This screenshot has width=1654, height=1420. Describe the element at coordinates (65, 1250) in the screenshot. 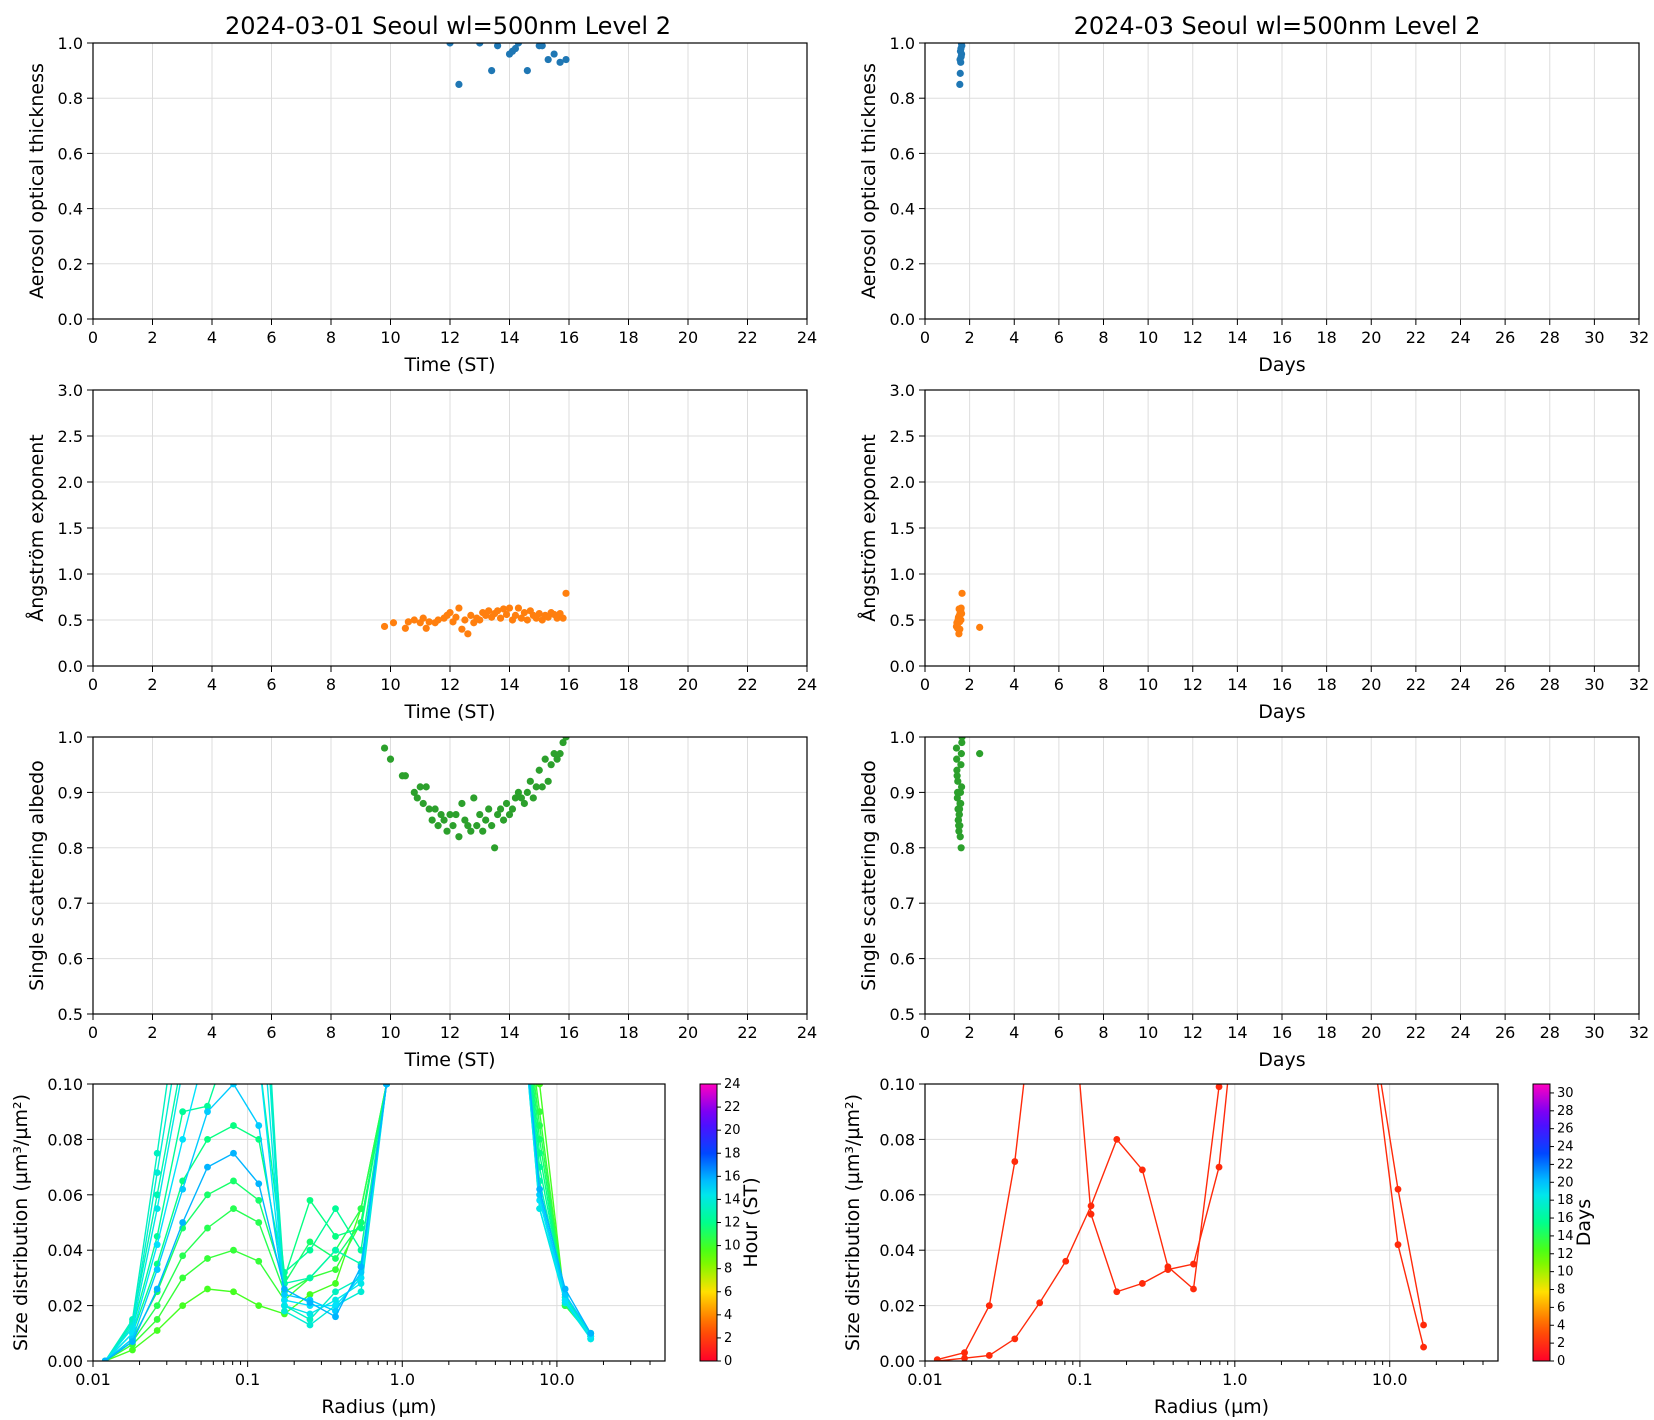

I see `y-tick-label: 0.04` at that location.